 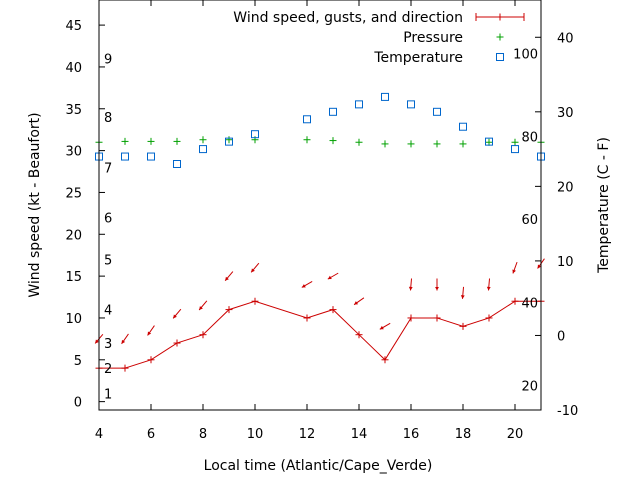 I want to click on x-tick-label: 6, so click(x=151, y=434).